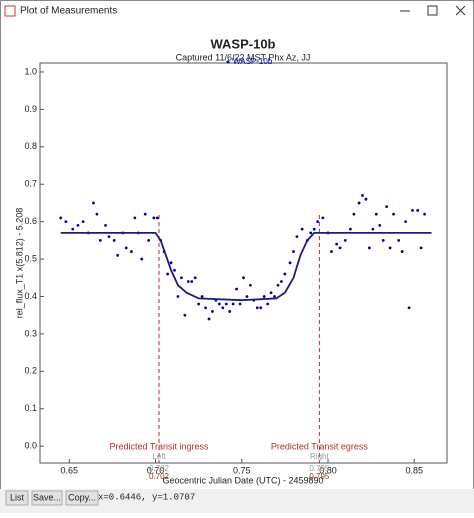  I want to click on marker-label: Predicted Transit ingress, so click(159, 446).